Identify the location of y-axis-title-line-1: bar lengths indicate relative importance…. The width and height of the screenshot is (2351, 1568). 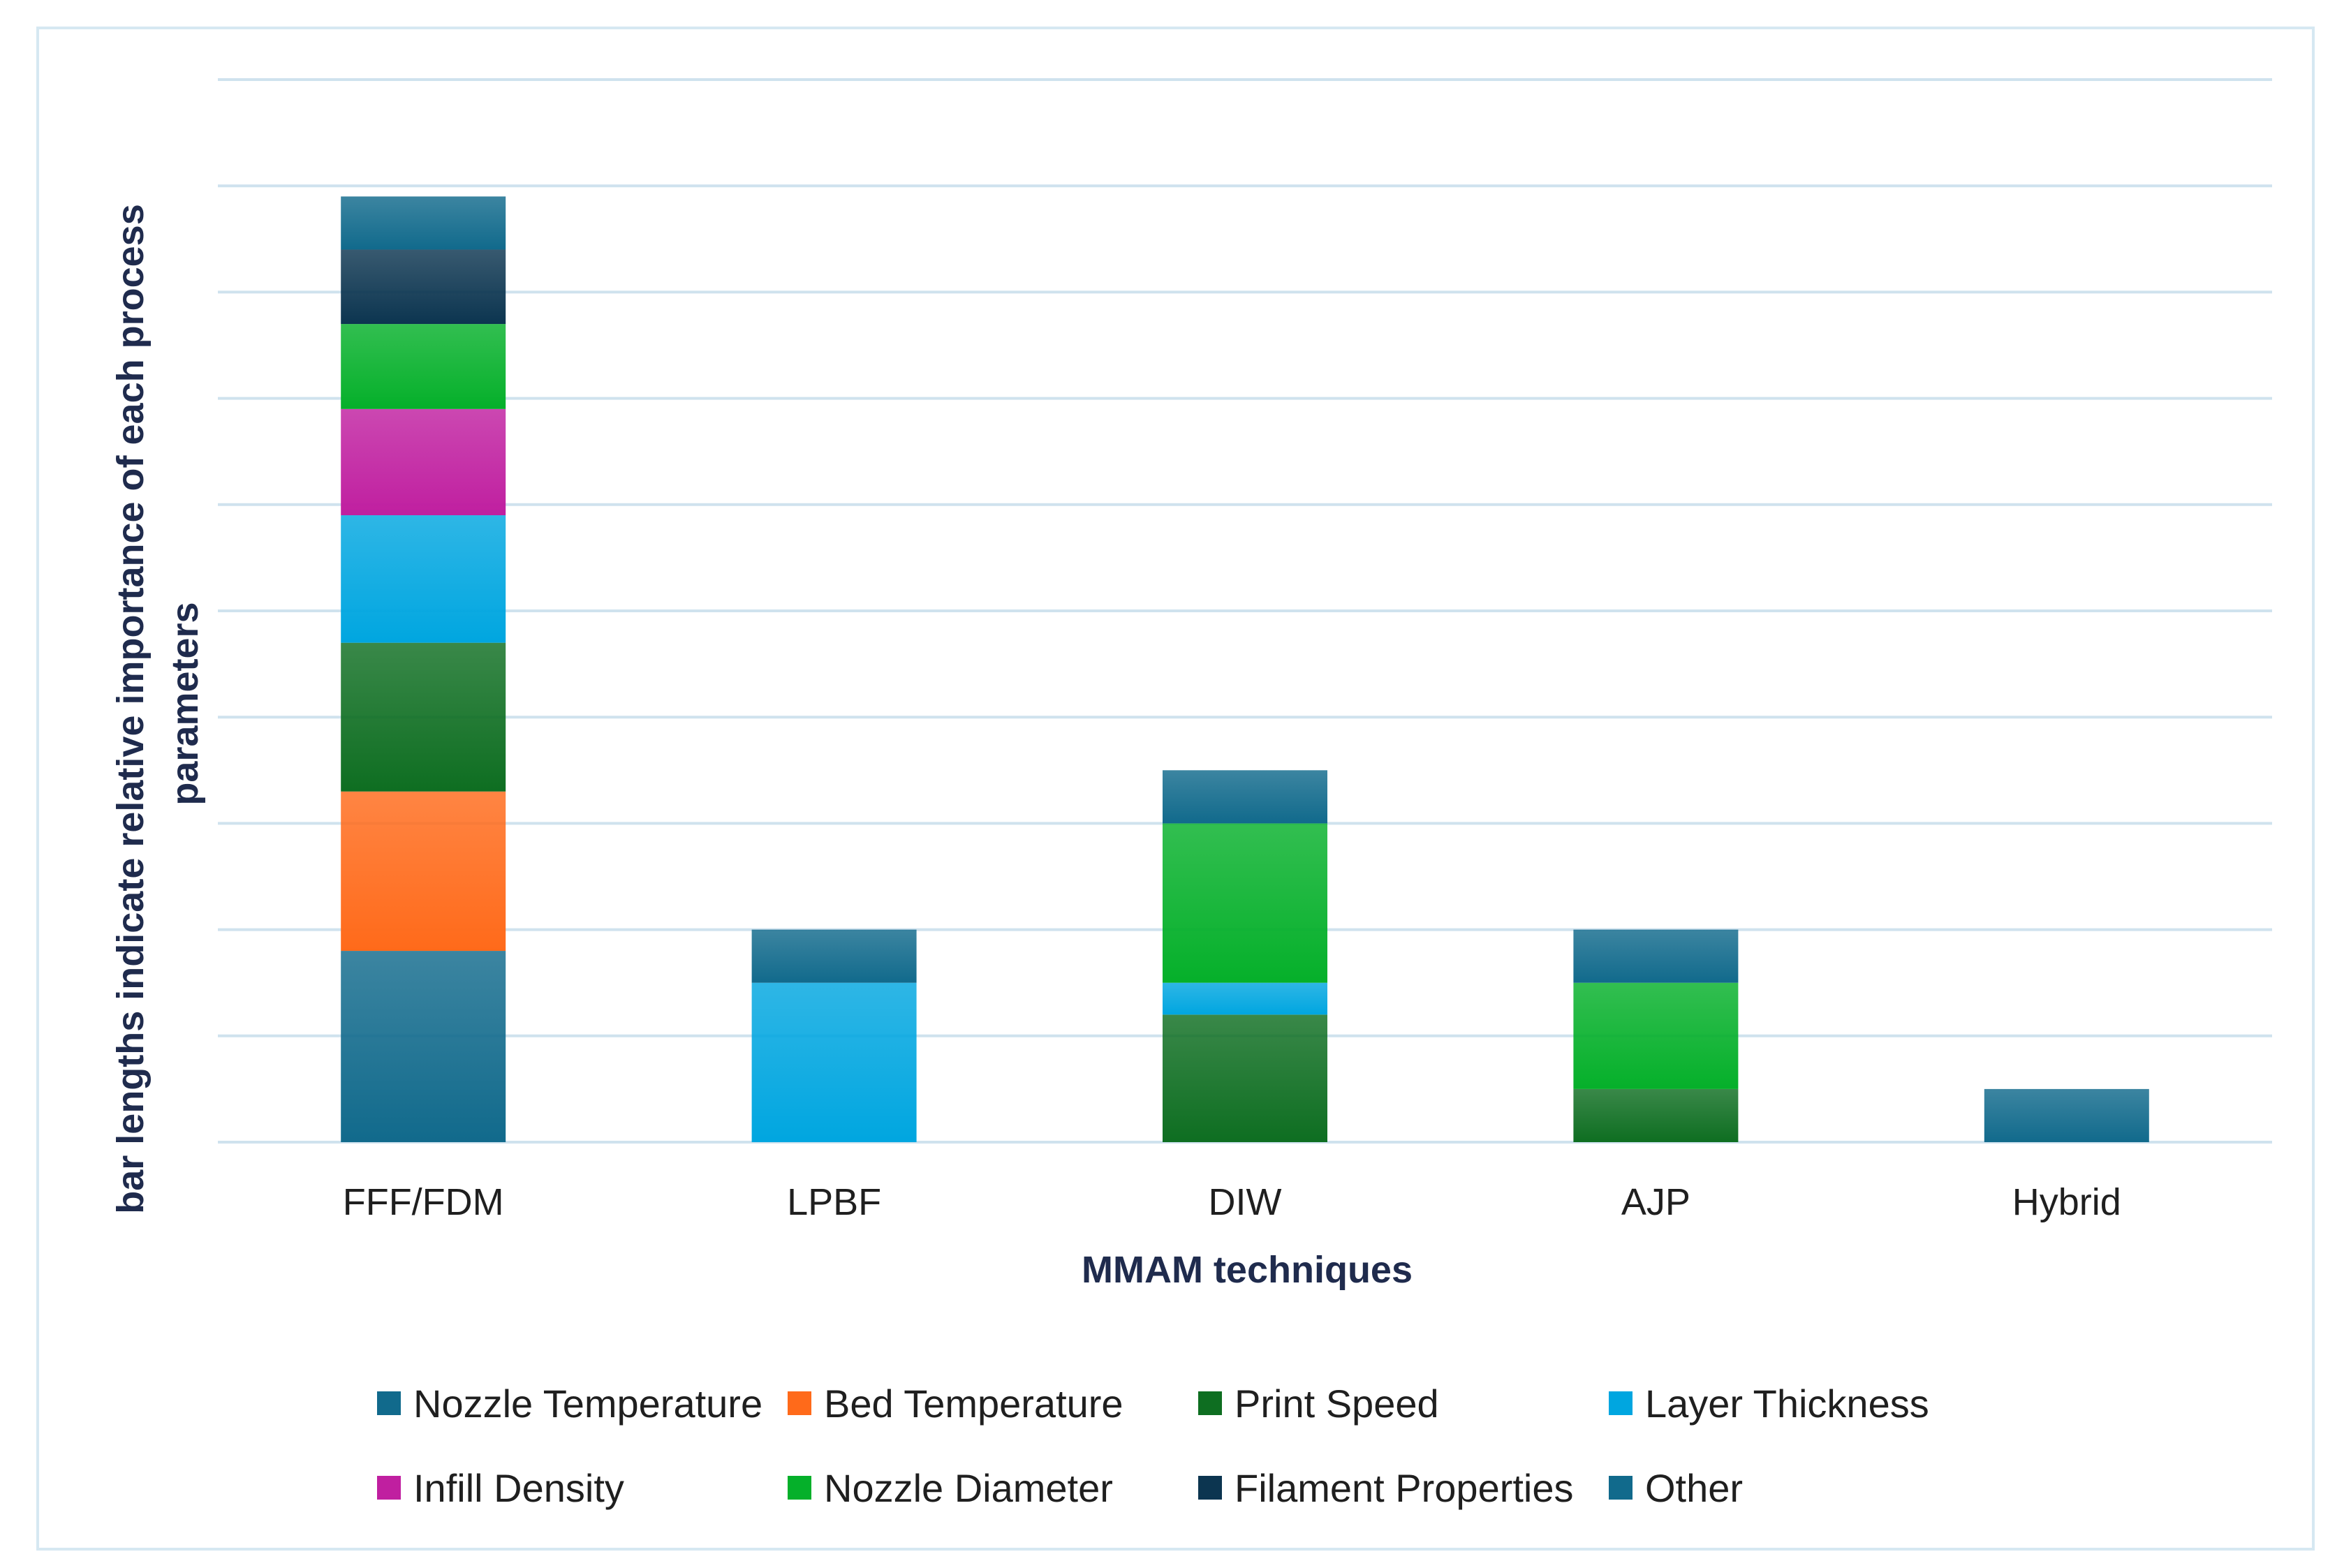
(131, 708).